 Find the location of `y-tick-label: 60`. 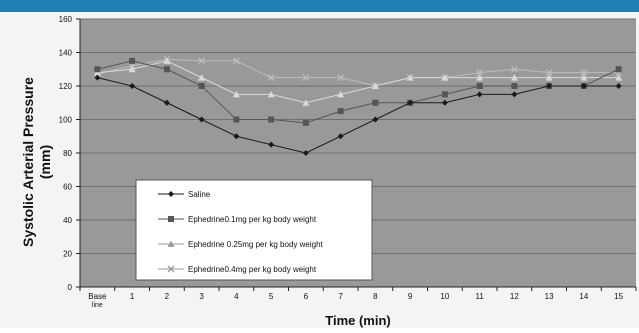

y-tick-label: 60 is located at coordinates (67, 187).